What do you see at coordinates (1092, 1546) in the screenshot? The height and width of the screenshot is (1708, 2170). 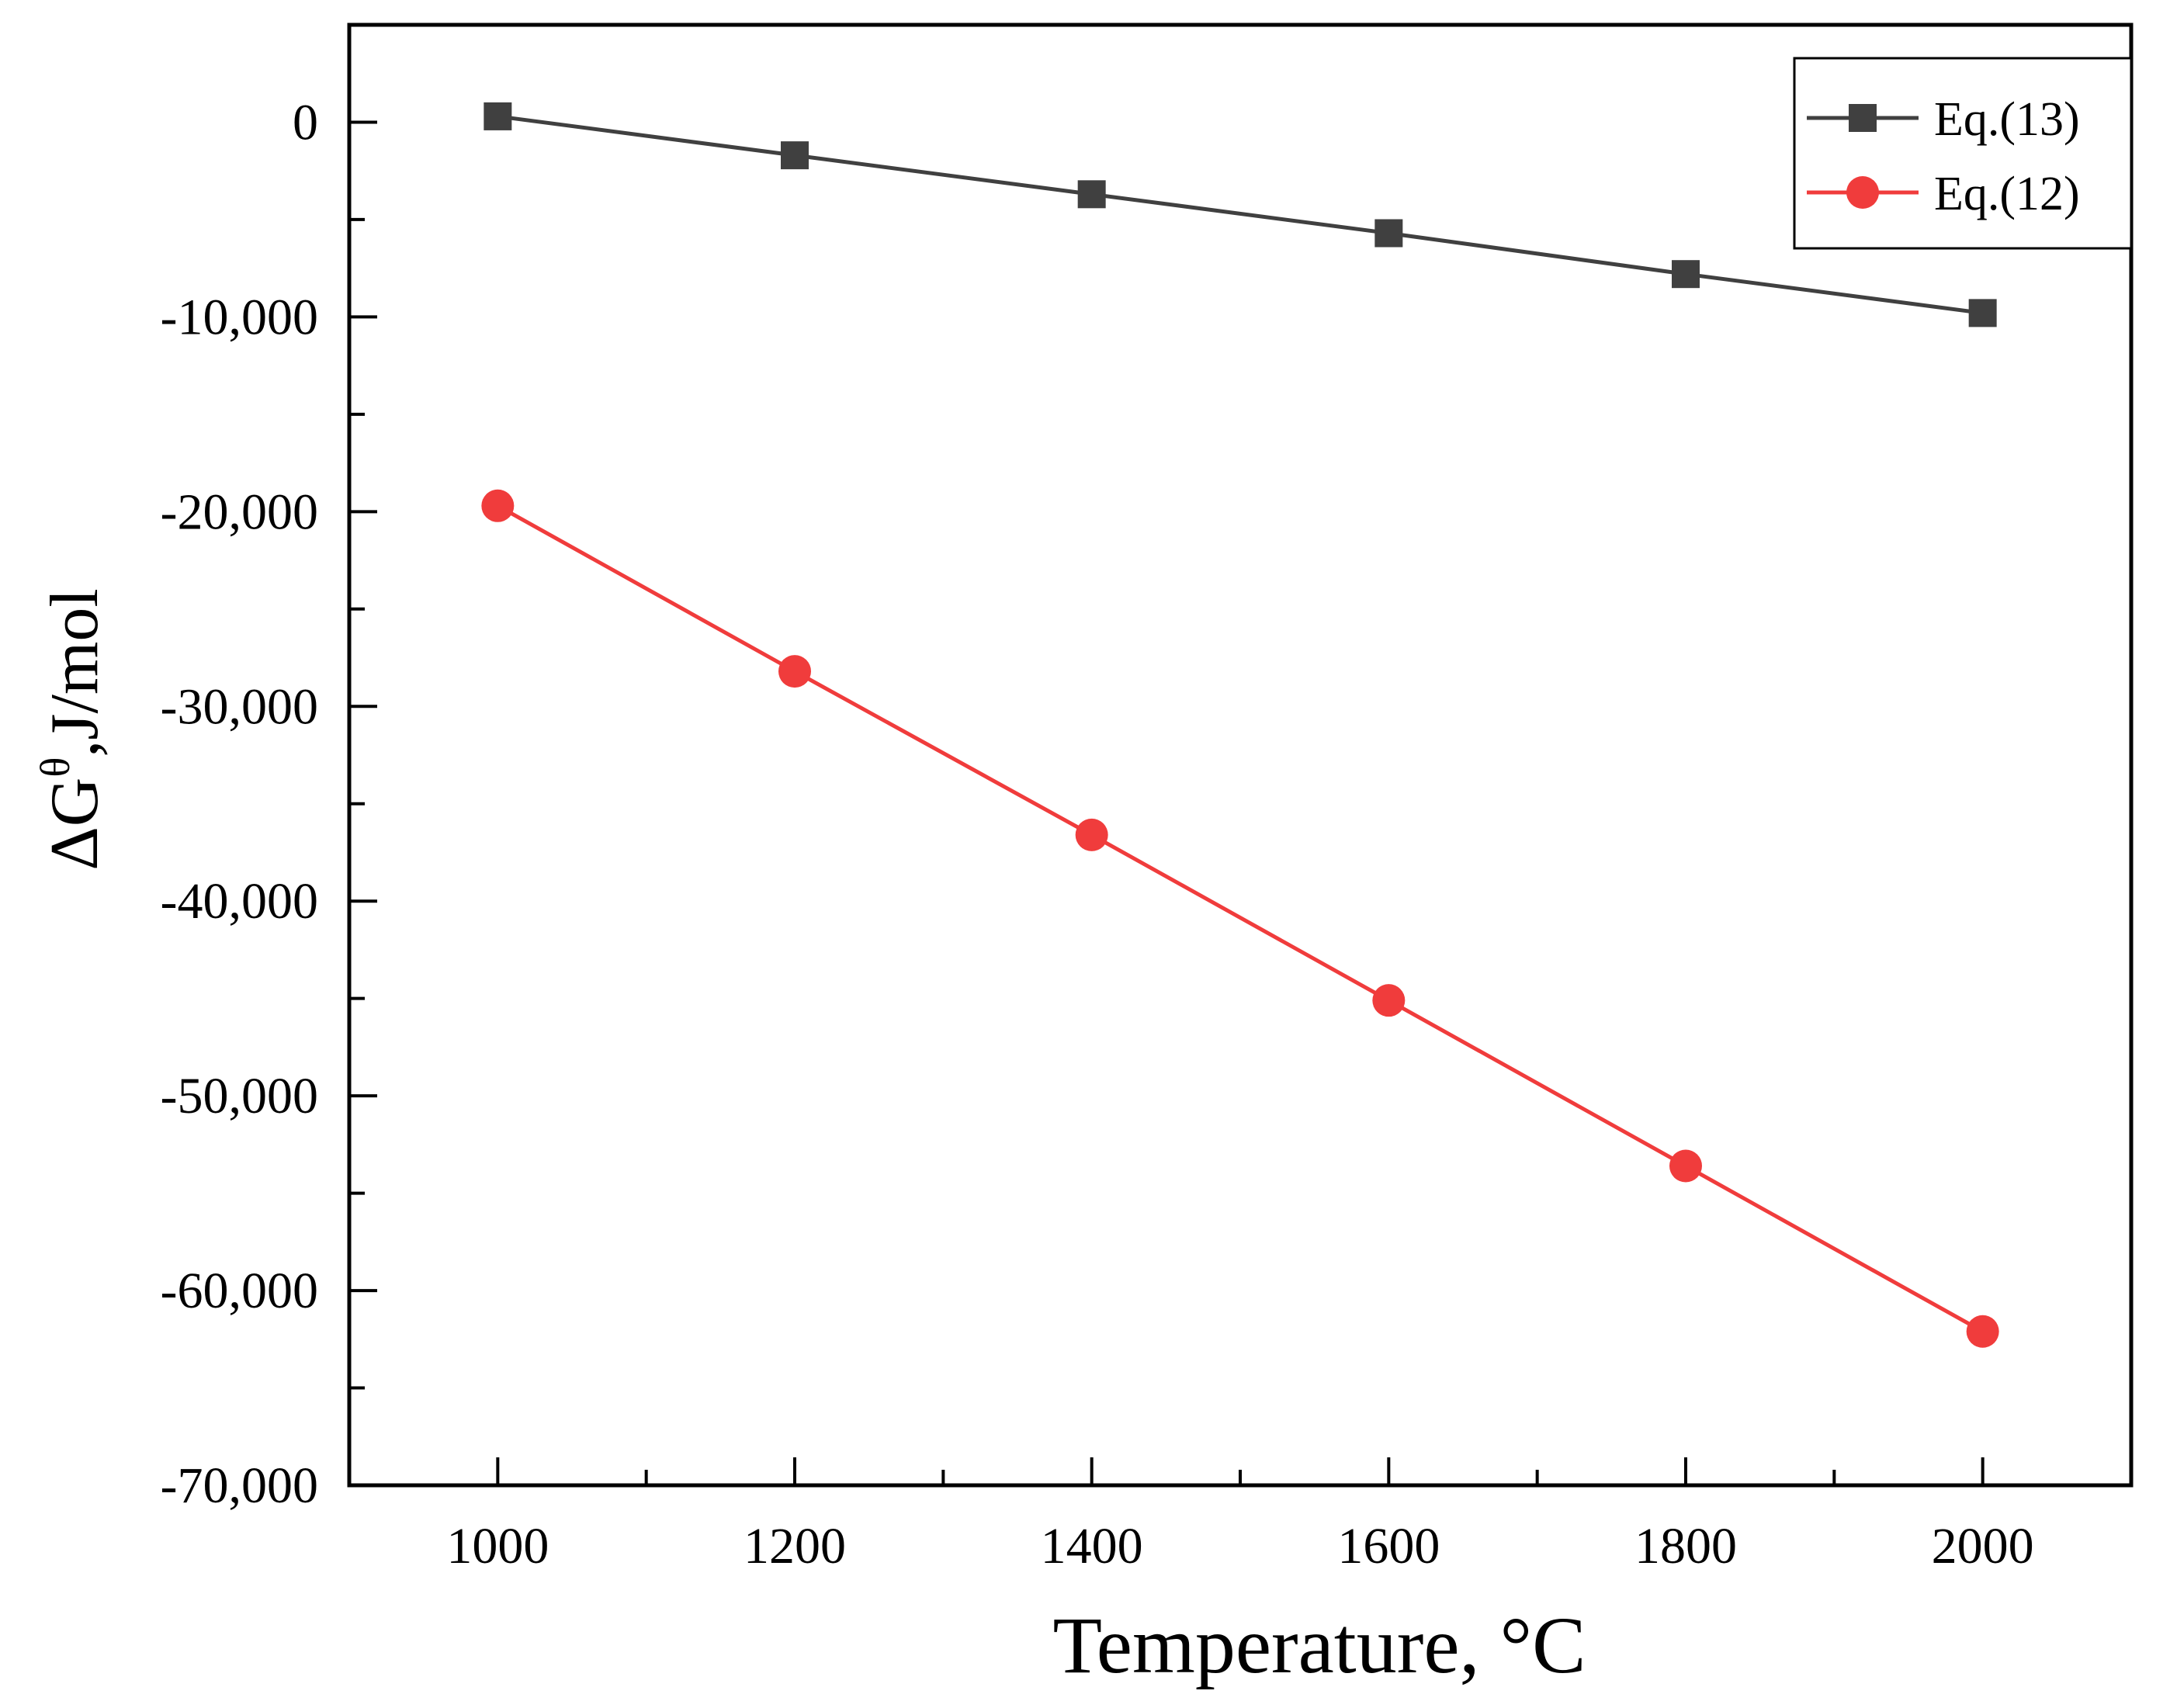 I see `x-tick-label: 1400` at bounding box center [1092, 1546].